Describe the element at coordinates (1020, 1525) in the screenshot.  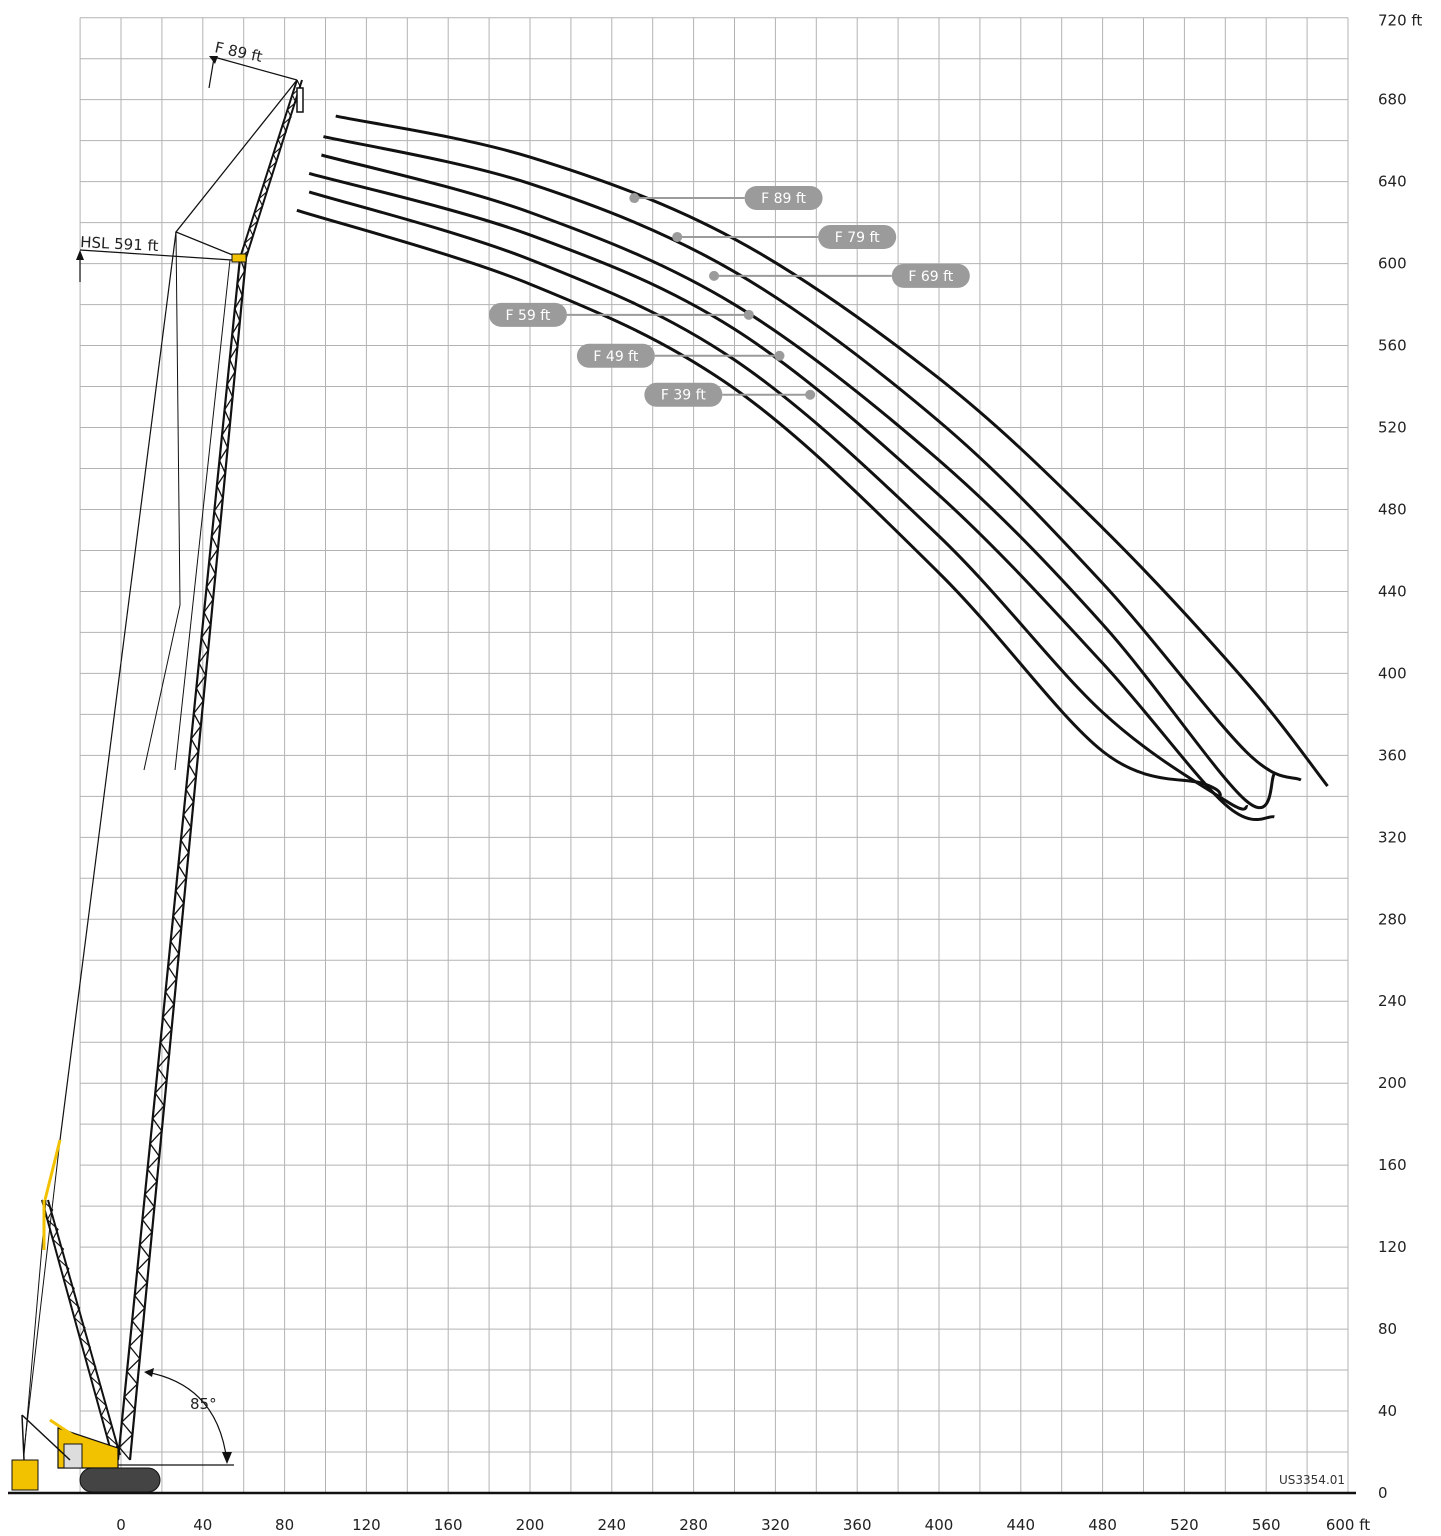
I see `x-tick-label: 440` at that location.